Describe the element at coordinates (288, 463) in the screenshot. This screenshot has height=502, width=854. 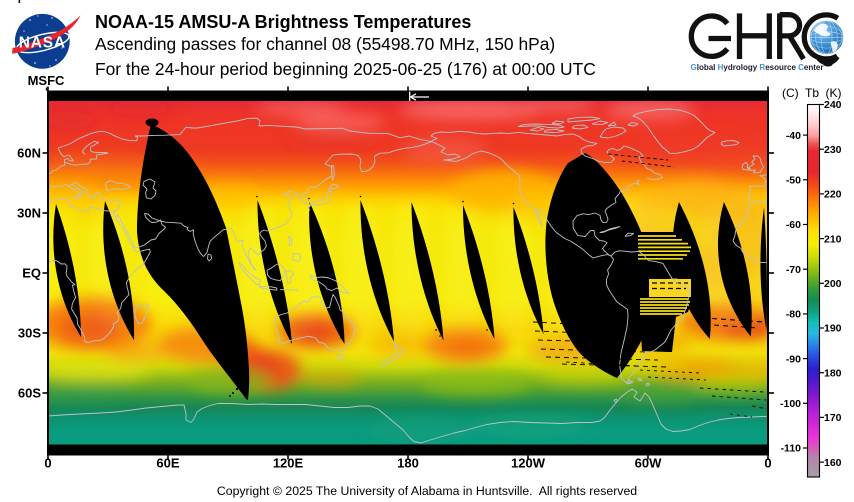
I see `svg-text: 120E` at that location.